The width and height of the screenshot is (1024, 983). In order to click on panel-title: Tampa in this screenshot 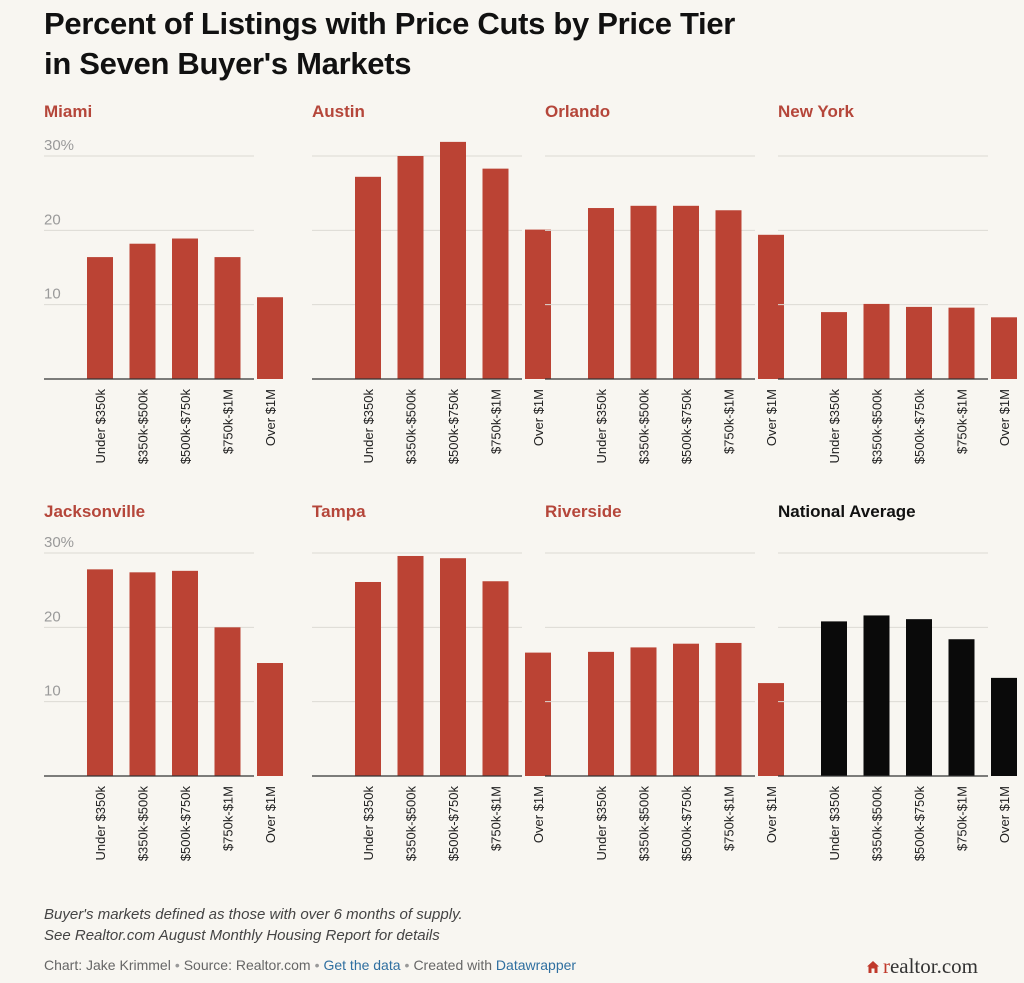, I will do `click(339, 511)`.